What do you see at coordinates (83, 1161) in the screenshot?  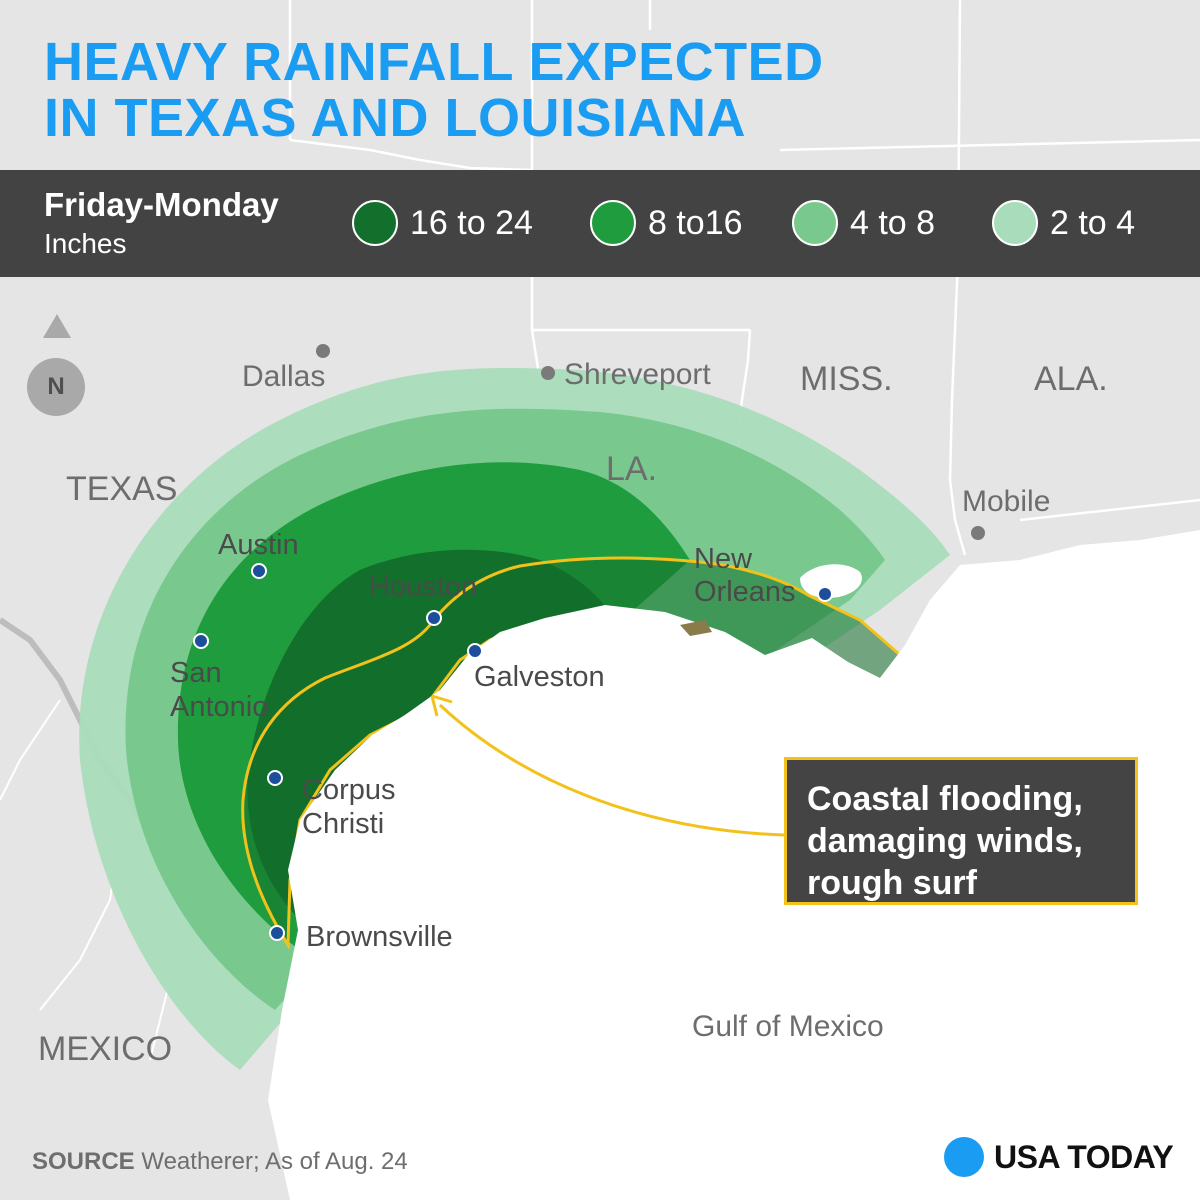 I see `source-label: SOURCE` at bounding box center [83, 1161].